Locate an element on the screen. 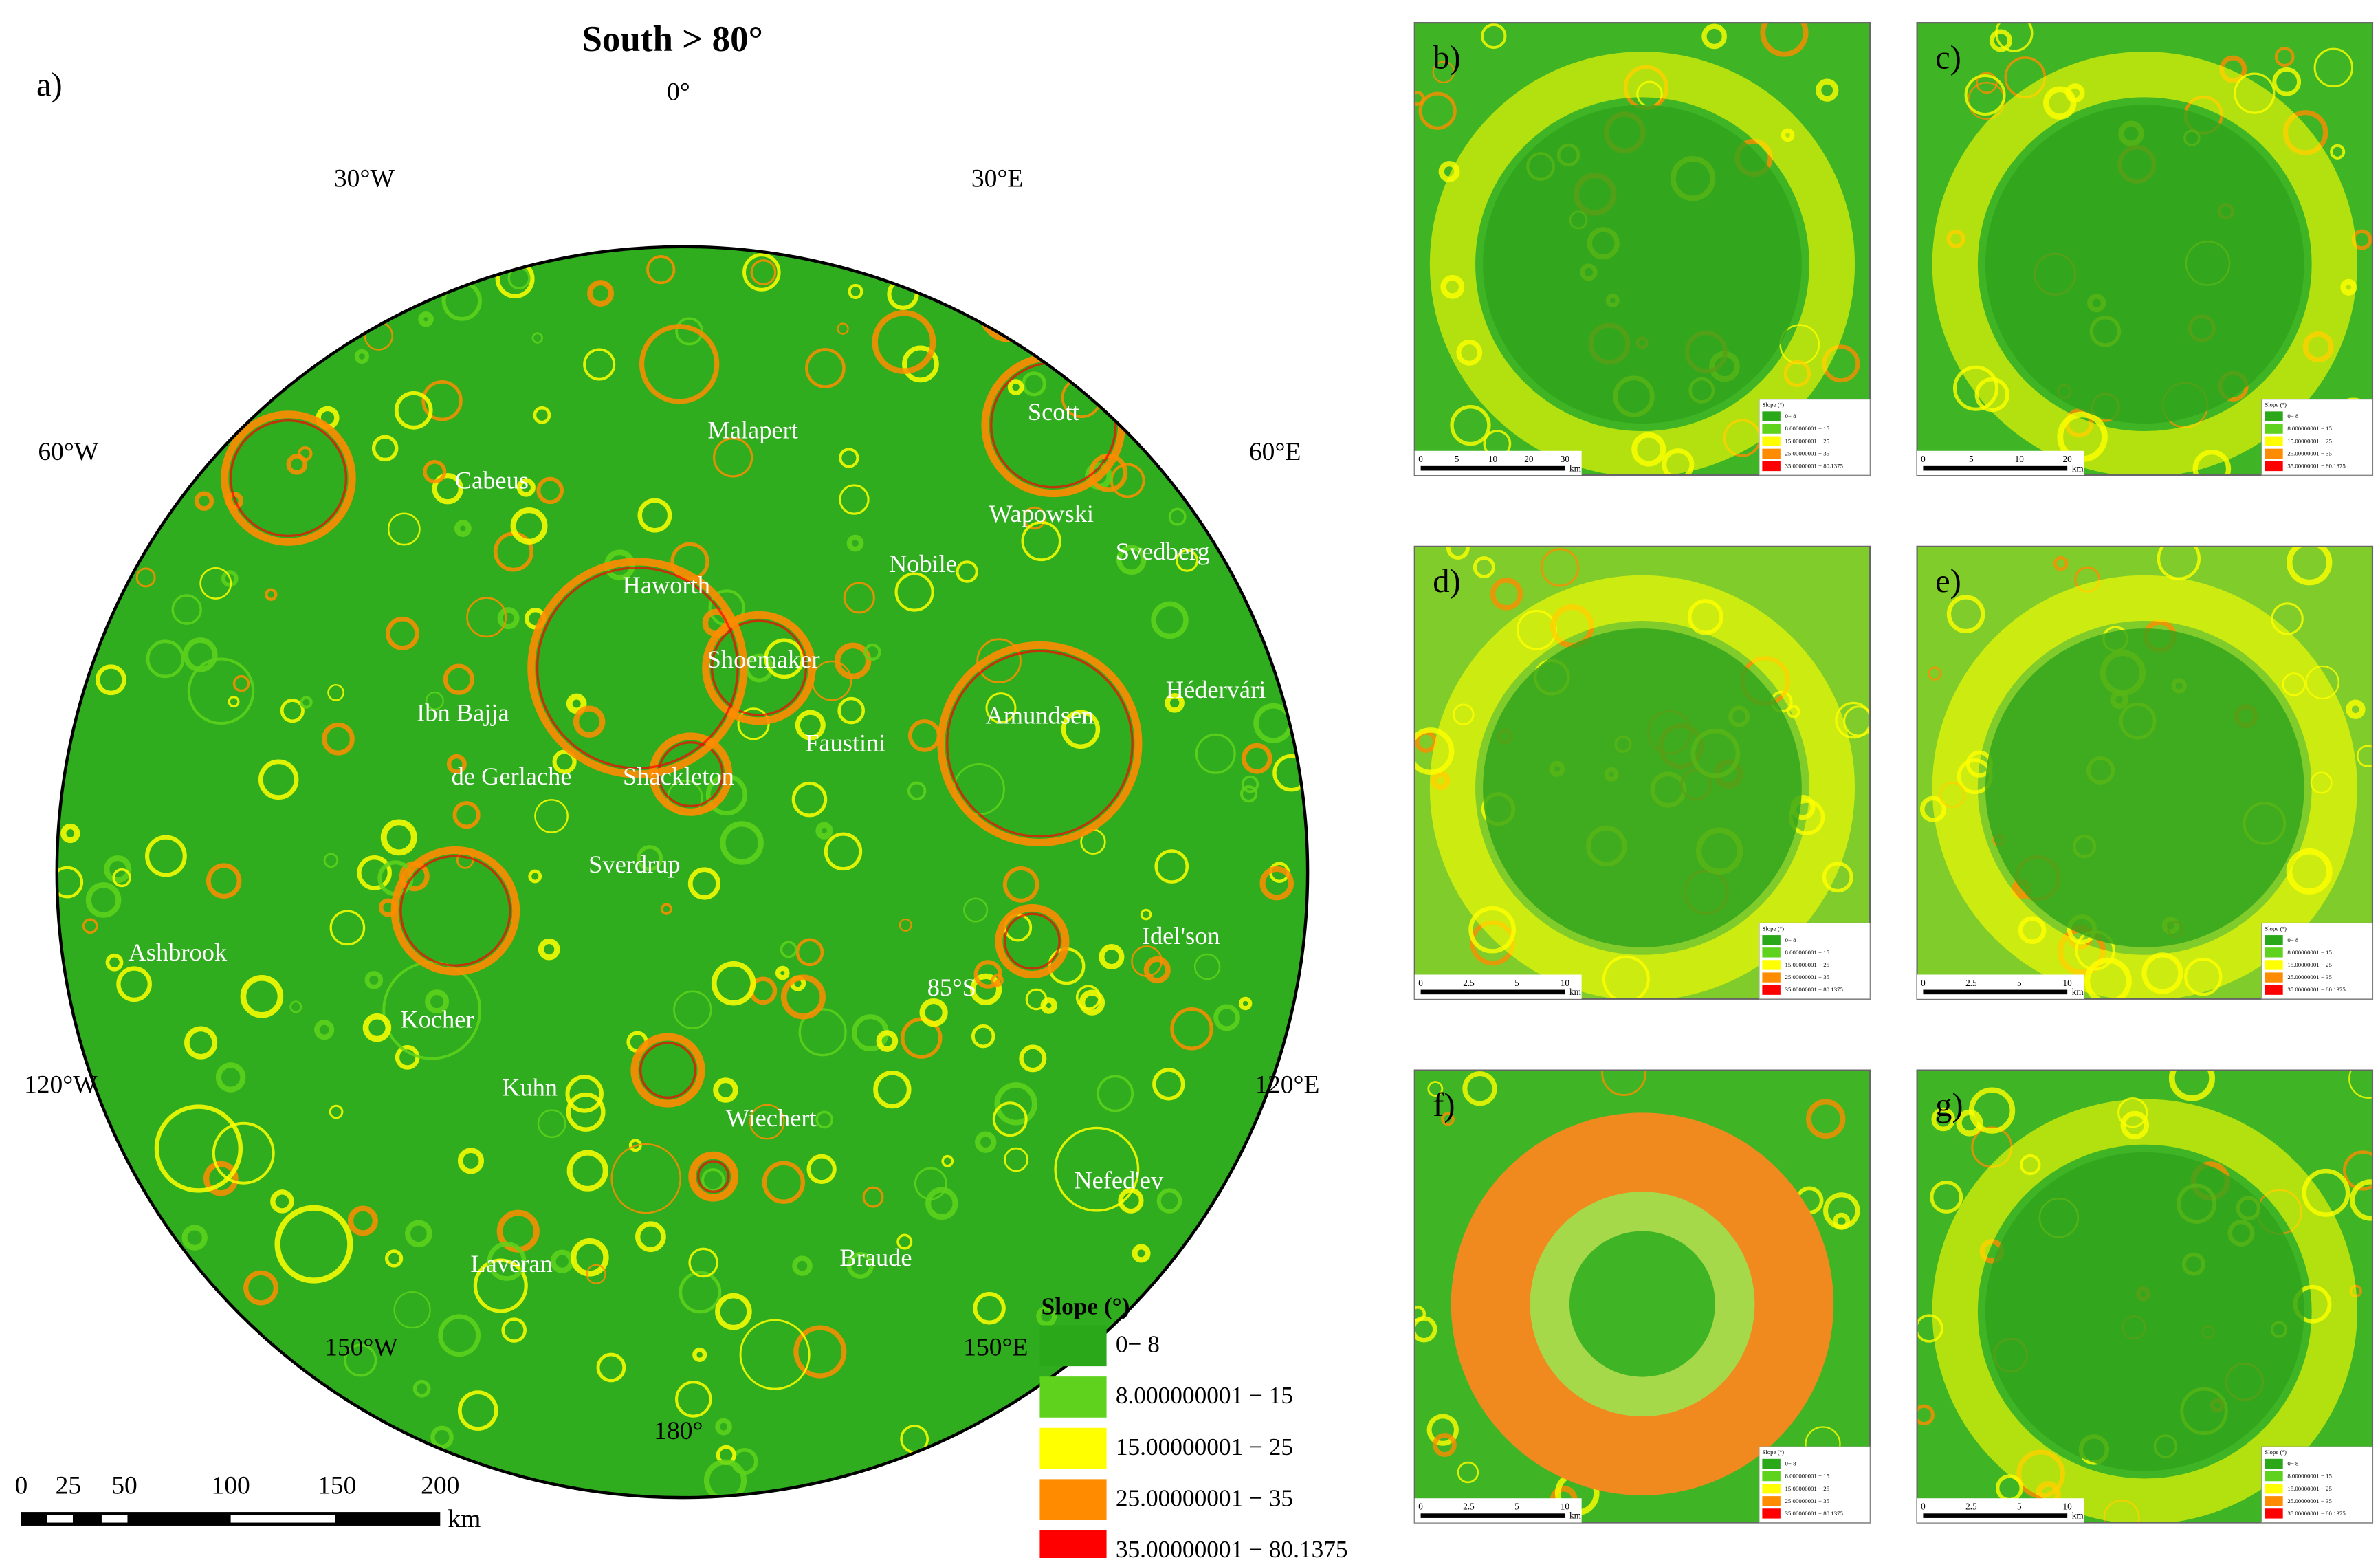 Image resolution: width=2380 pixels, height=1558 pixels. mini-legend-title: Slope (°) is located at coordinates (1773, 1453).